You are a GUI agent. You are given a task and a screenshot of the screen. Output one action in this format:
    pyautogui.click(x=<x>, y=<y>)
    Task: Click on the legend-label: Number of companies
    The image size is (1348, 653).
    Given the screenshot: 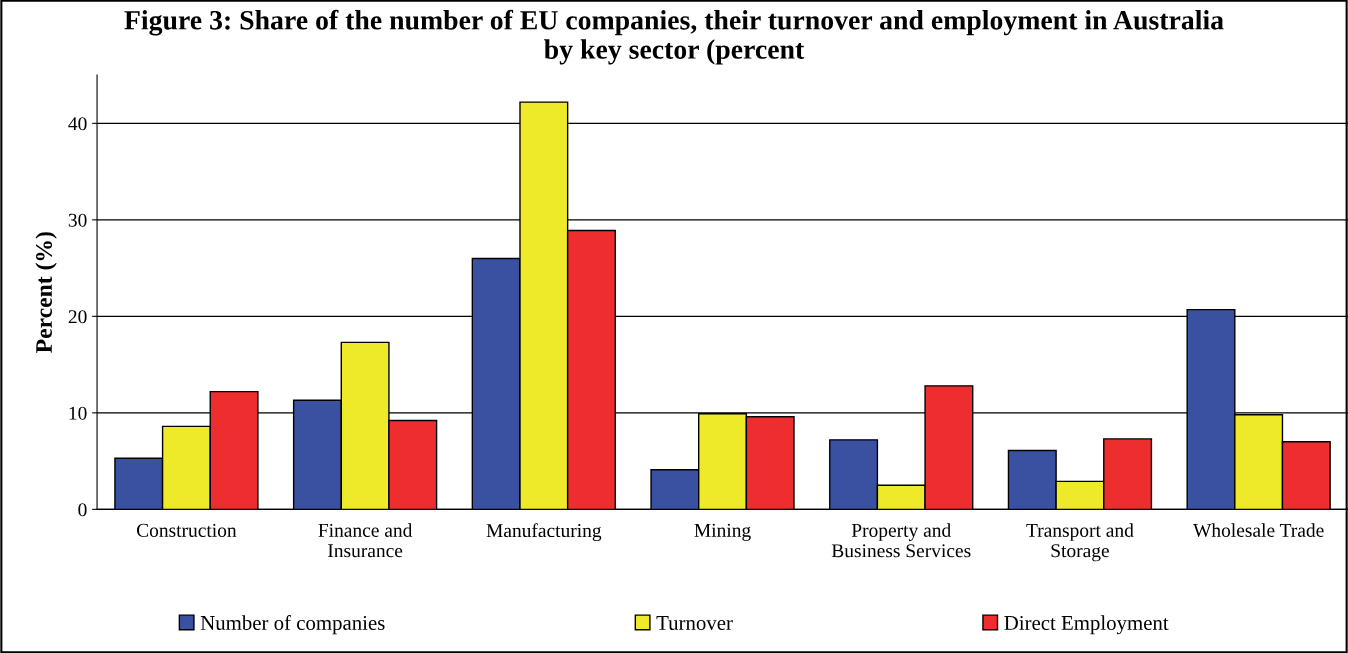 What is the action you would take?
    pyautogui.click(x=292, y=625)
    